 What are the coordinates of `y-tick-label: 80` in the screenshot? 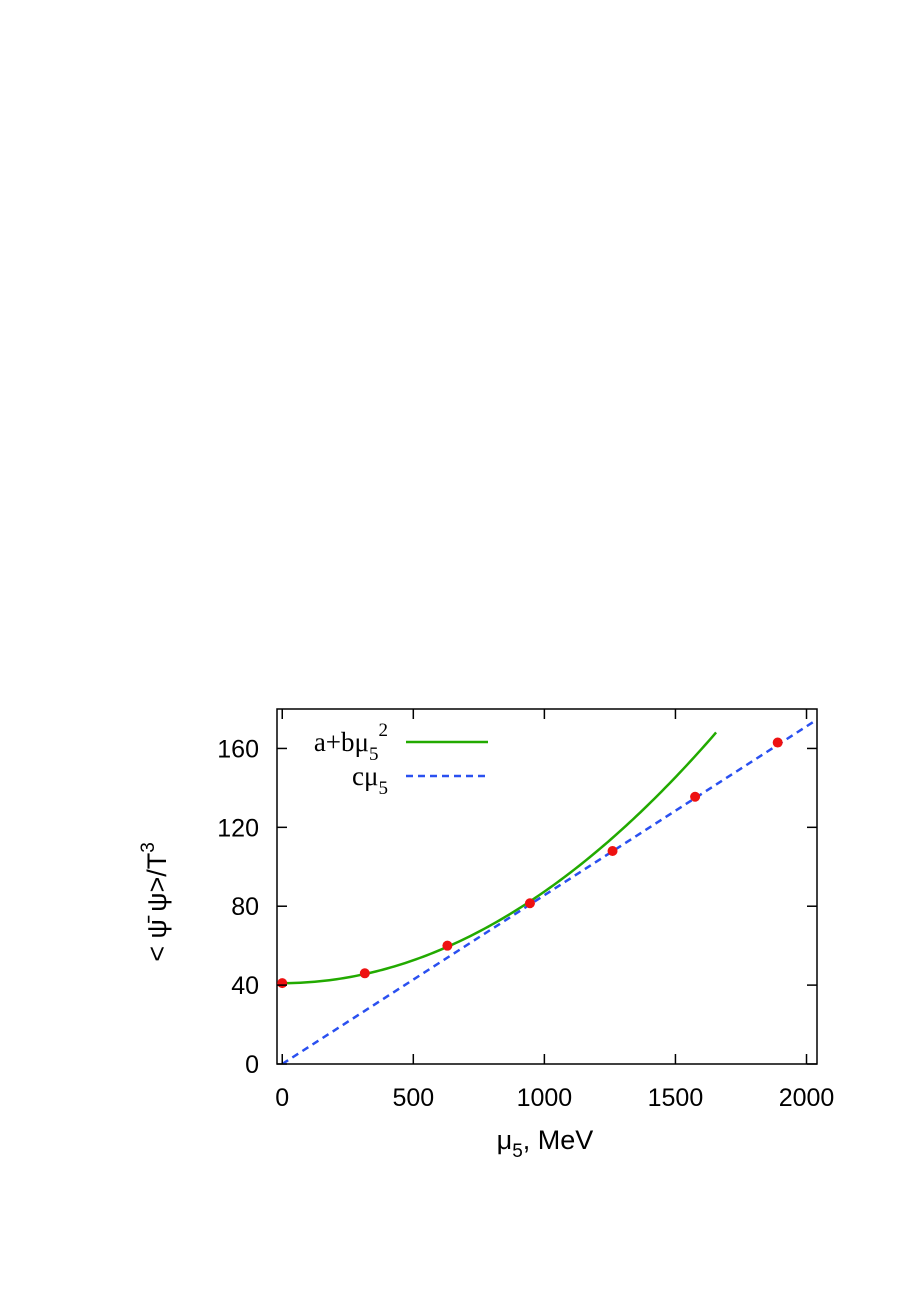 It's located at (245, 907).